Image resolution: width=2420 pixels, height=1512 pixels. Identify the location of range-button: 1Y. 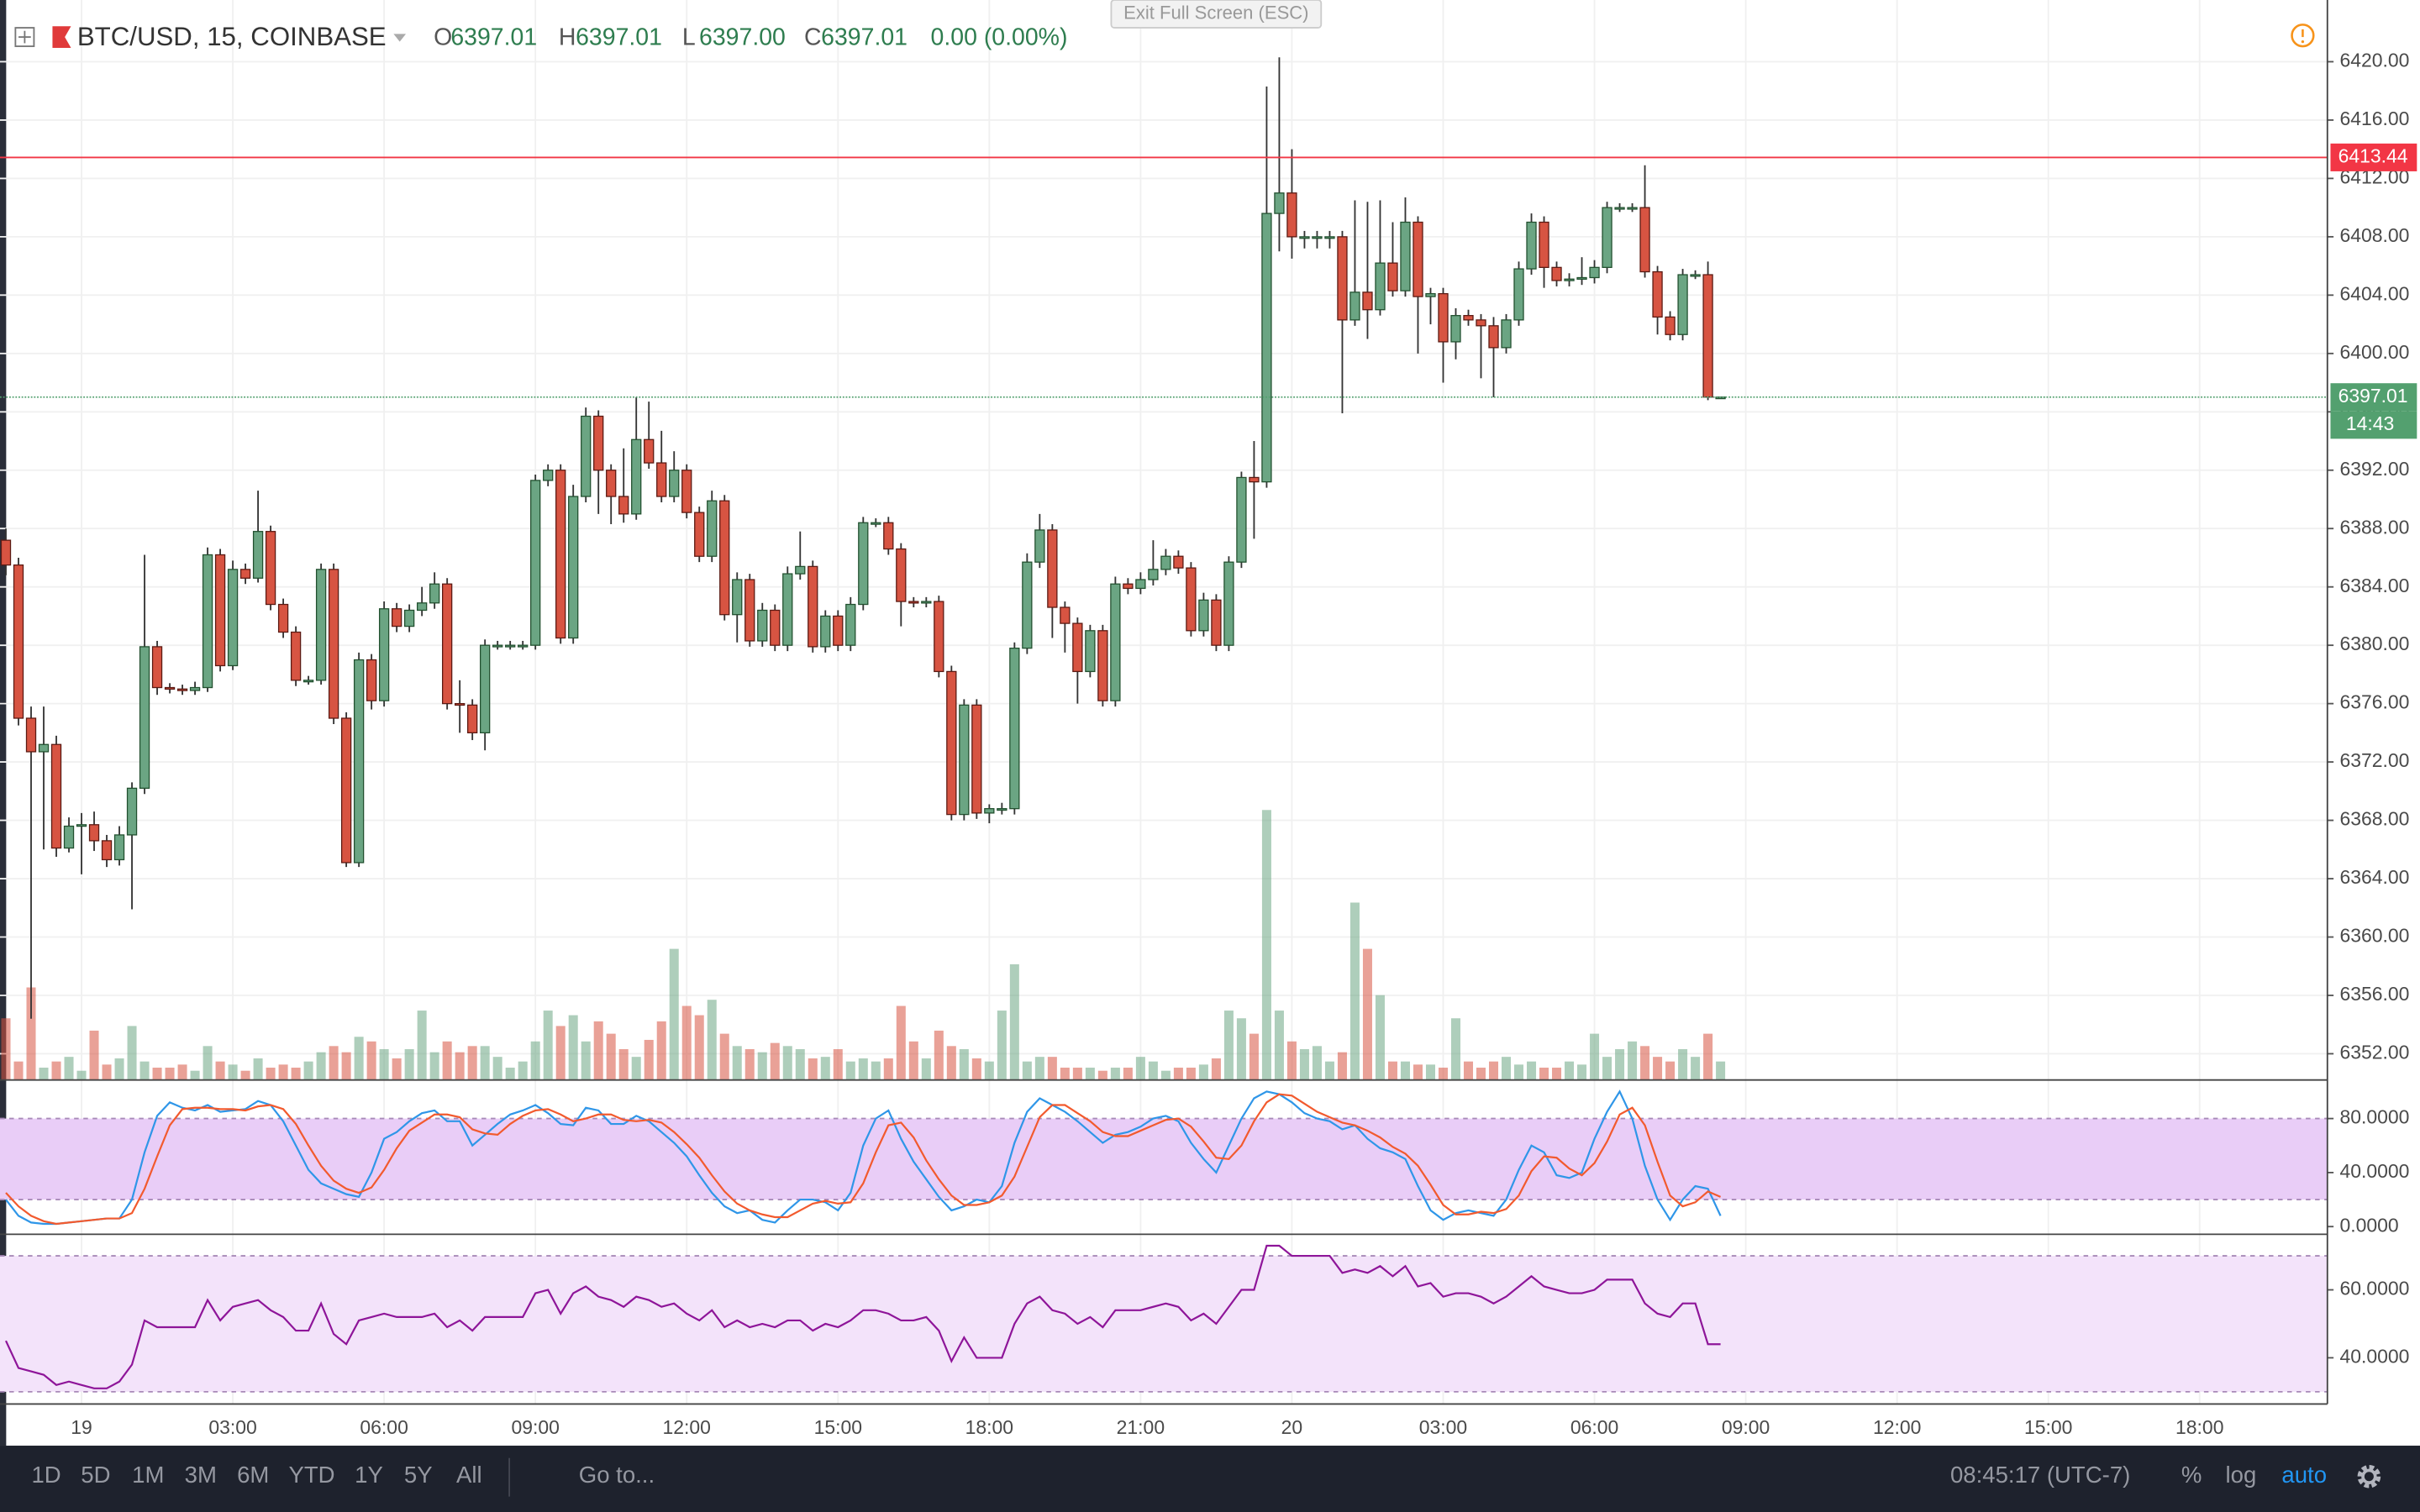
(369, 1475).